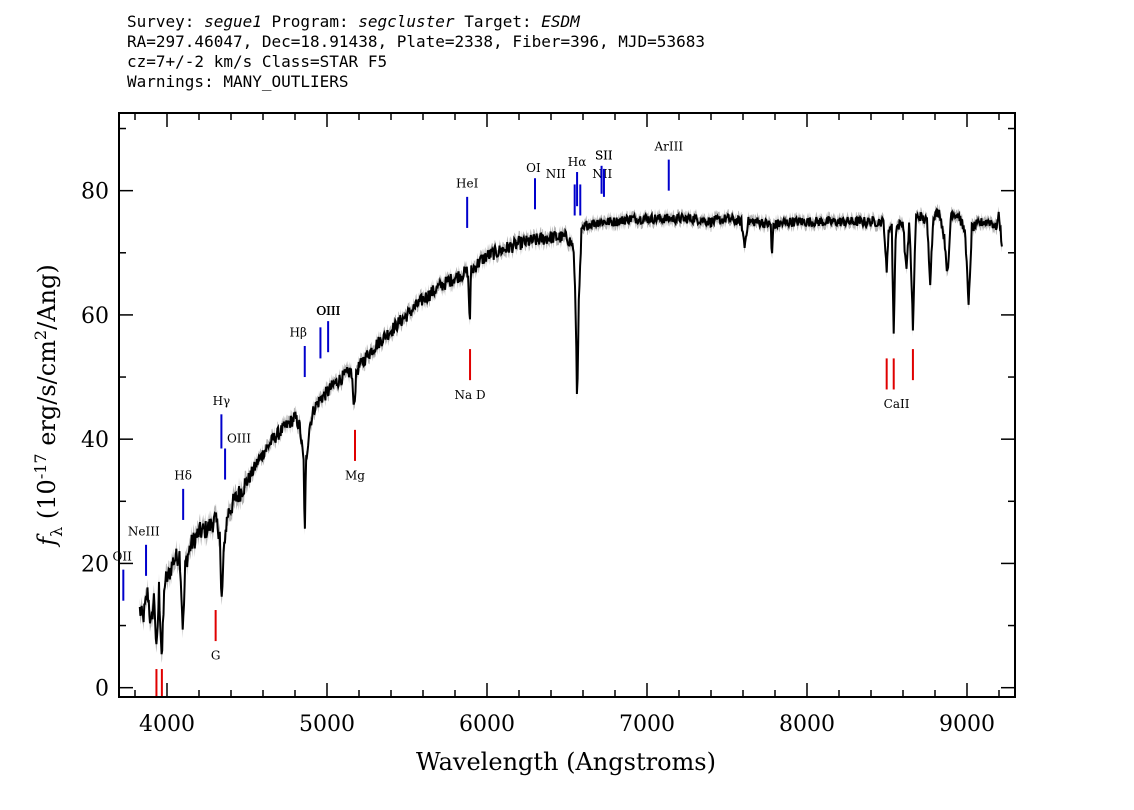 This screenshot has width=1134, height=810. Describe the element at coordinates (355, 476) in the screenshot. I see `absorption-line-label: Mg` at that location.